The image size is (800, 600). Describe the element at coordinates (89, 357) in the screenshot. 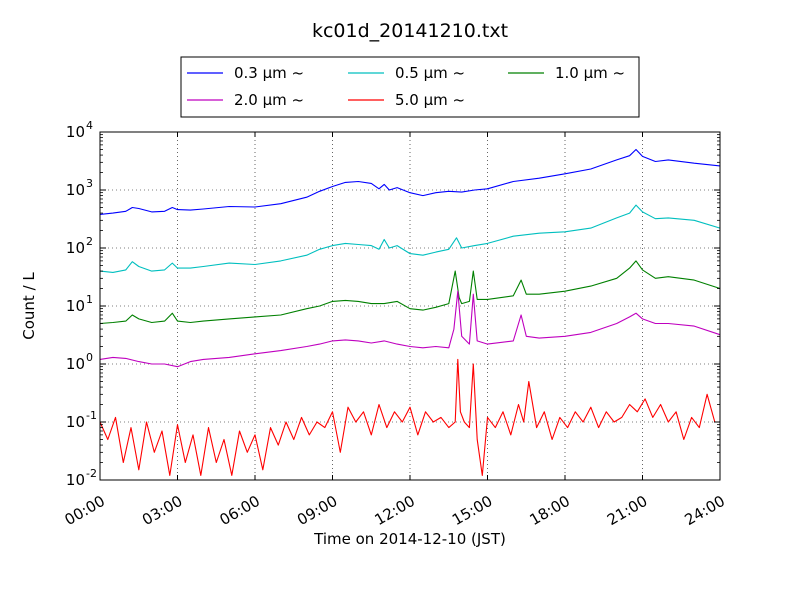

I see `y-tick-exponent: 0` at that location.